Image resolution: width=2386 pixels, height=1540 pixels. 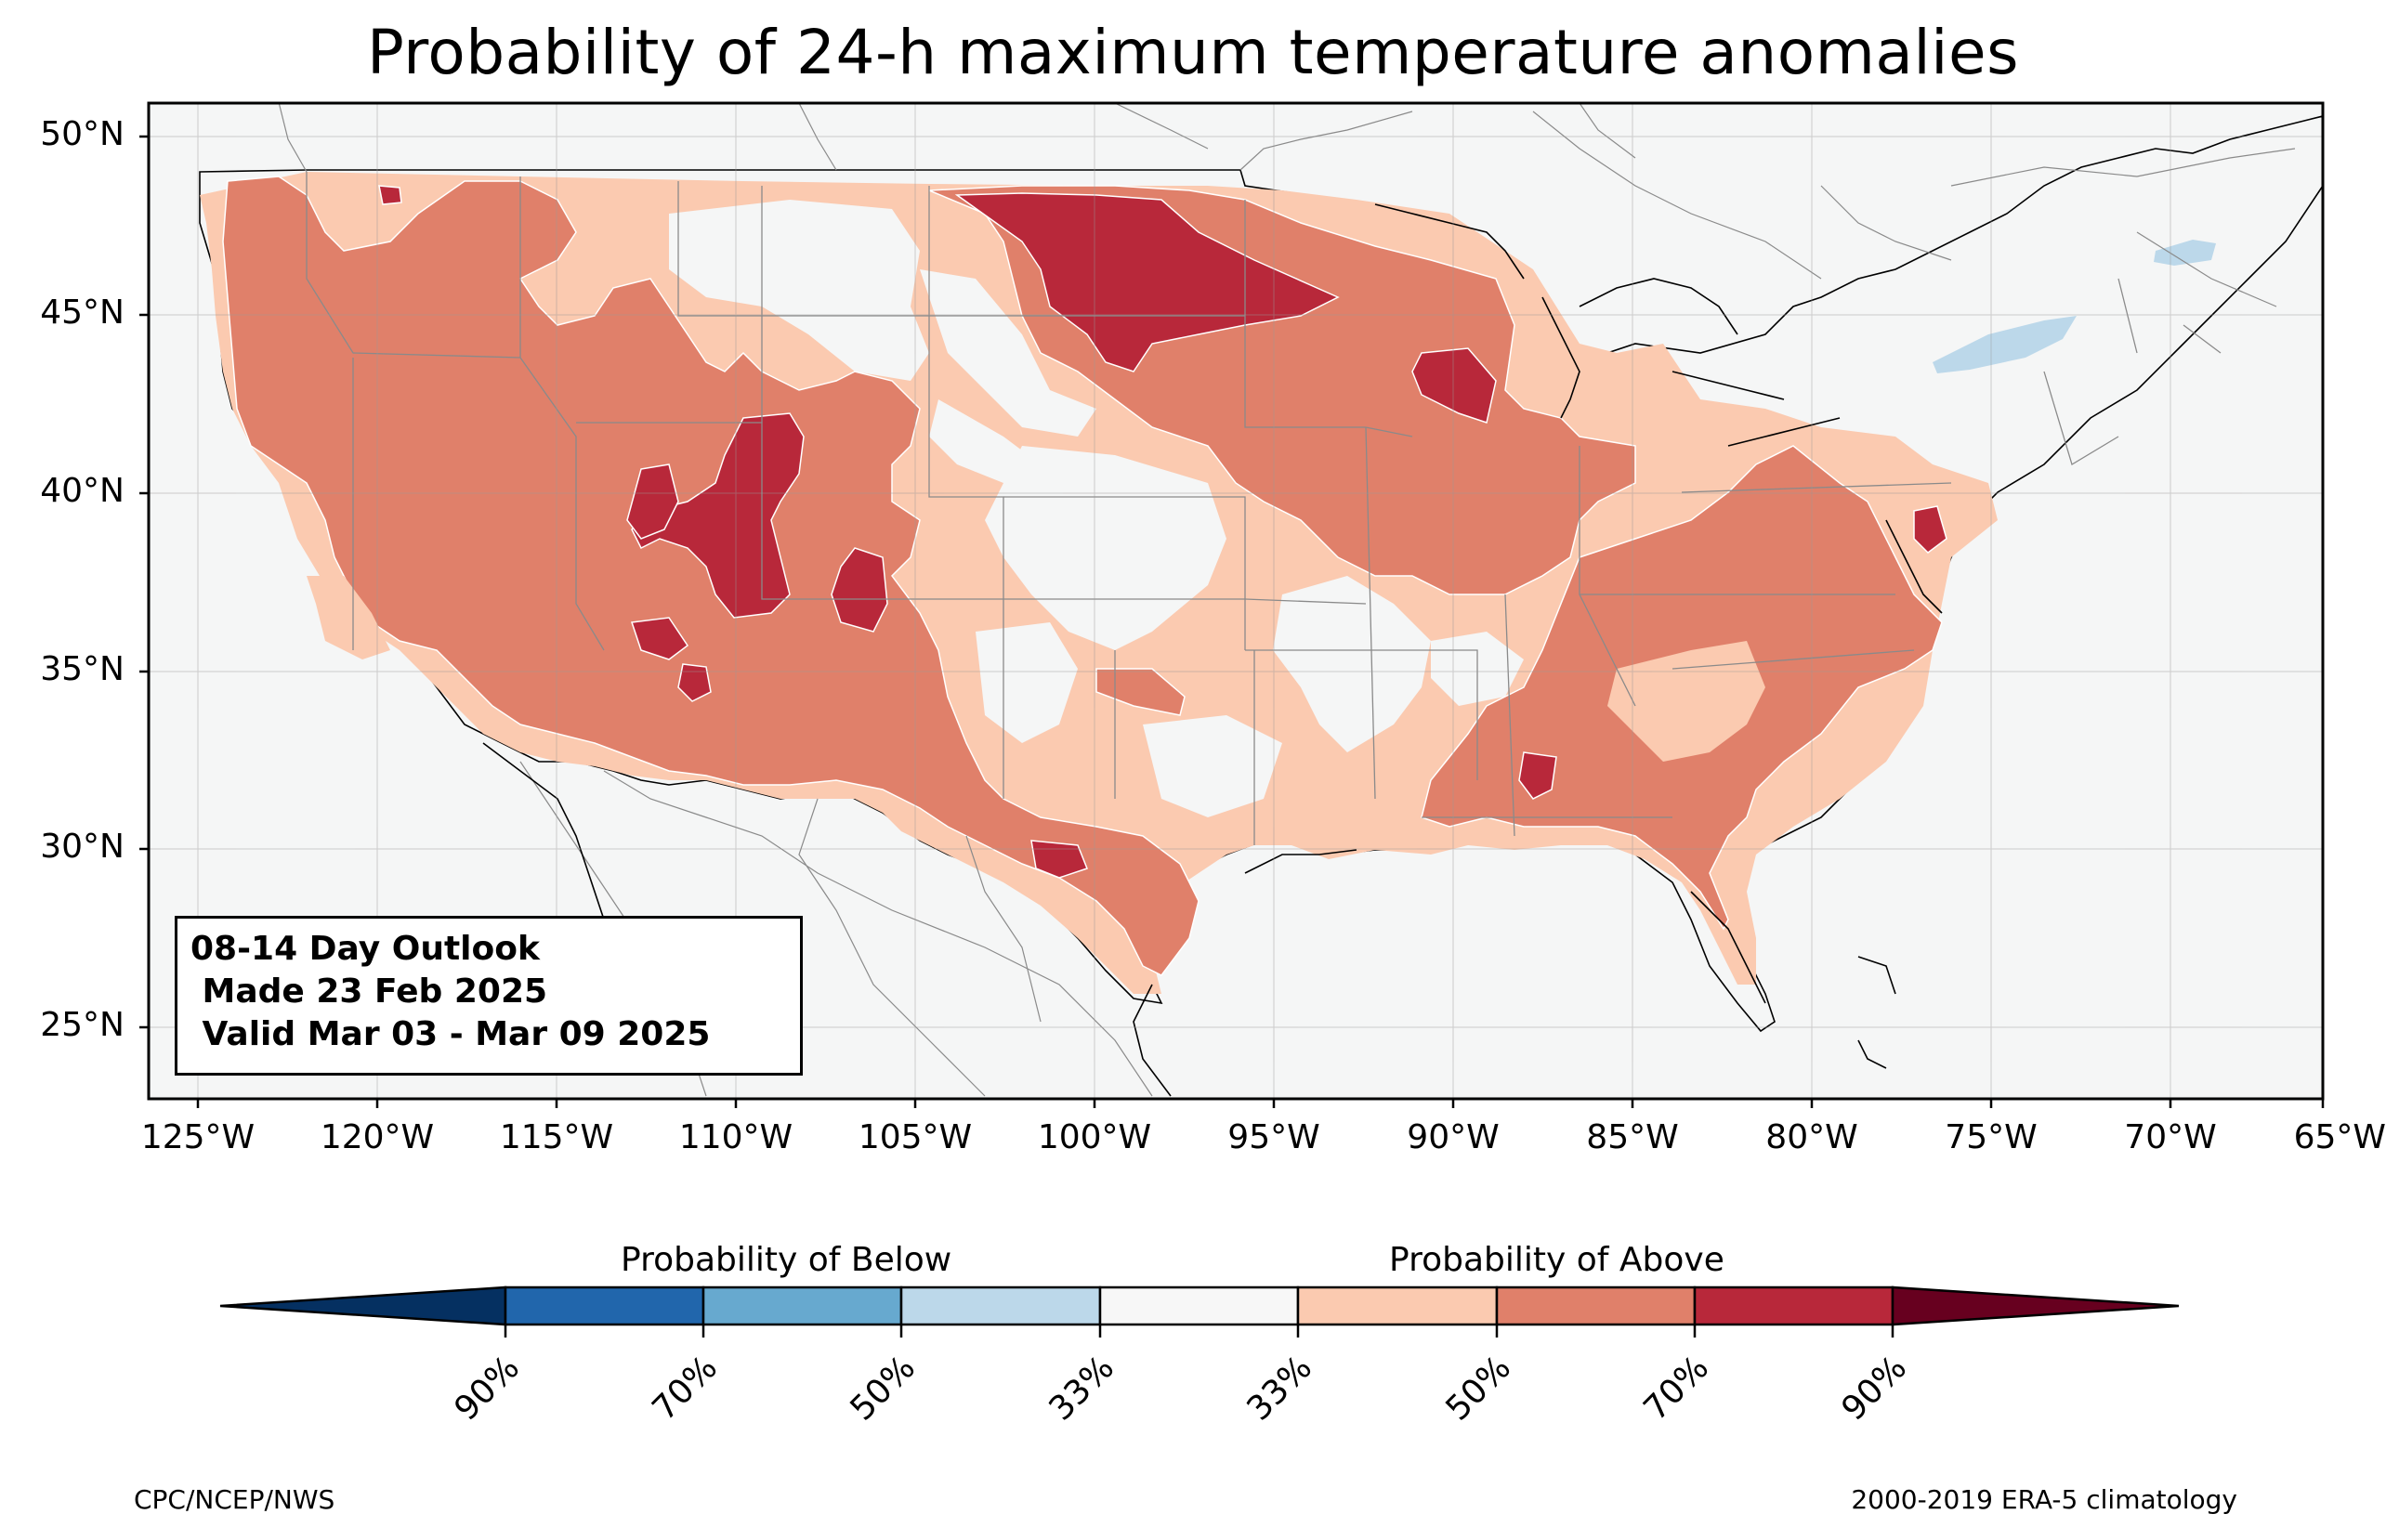 I want to click on footer-climatology: 2000-2019 ERA-5 climatology, so click(x=2044, y=1499).